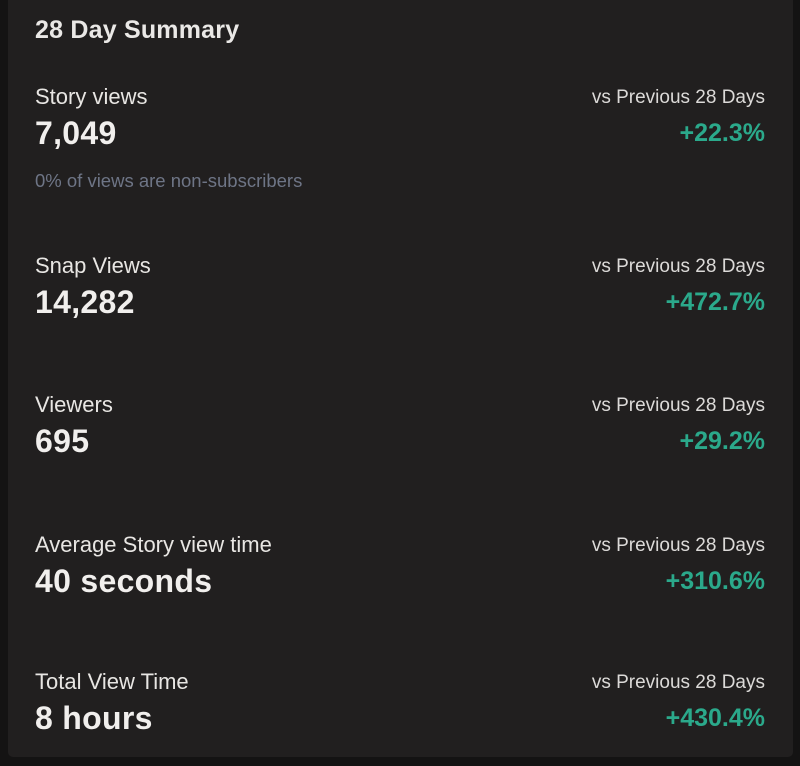 The width and height of the screenshot is (800, 766). Describe the element at coordinates (76, 133) in the screenshot. I see `metric-value: 7,049` at that location.